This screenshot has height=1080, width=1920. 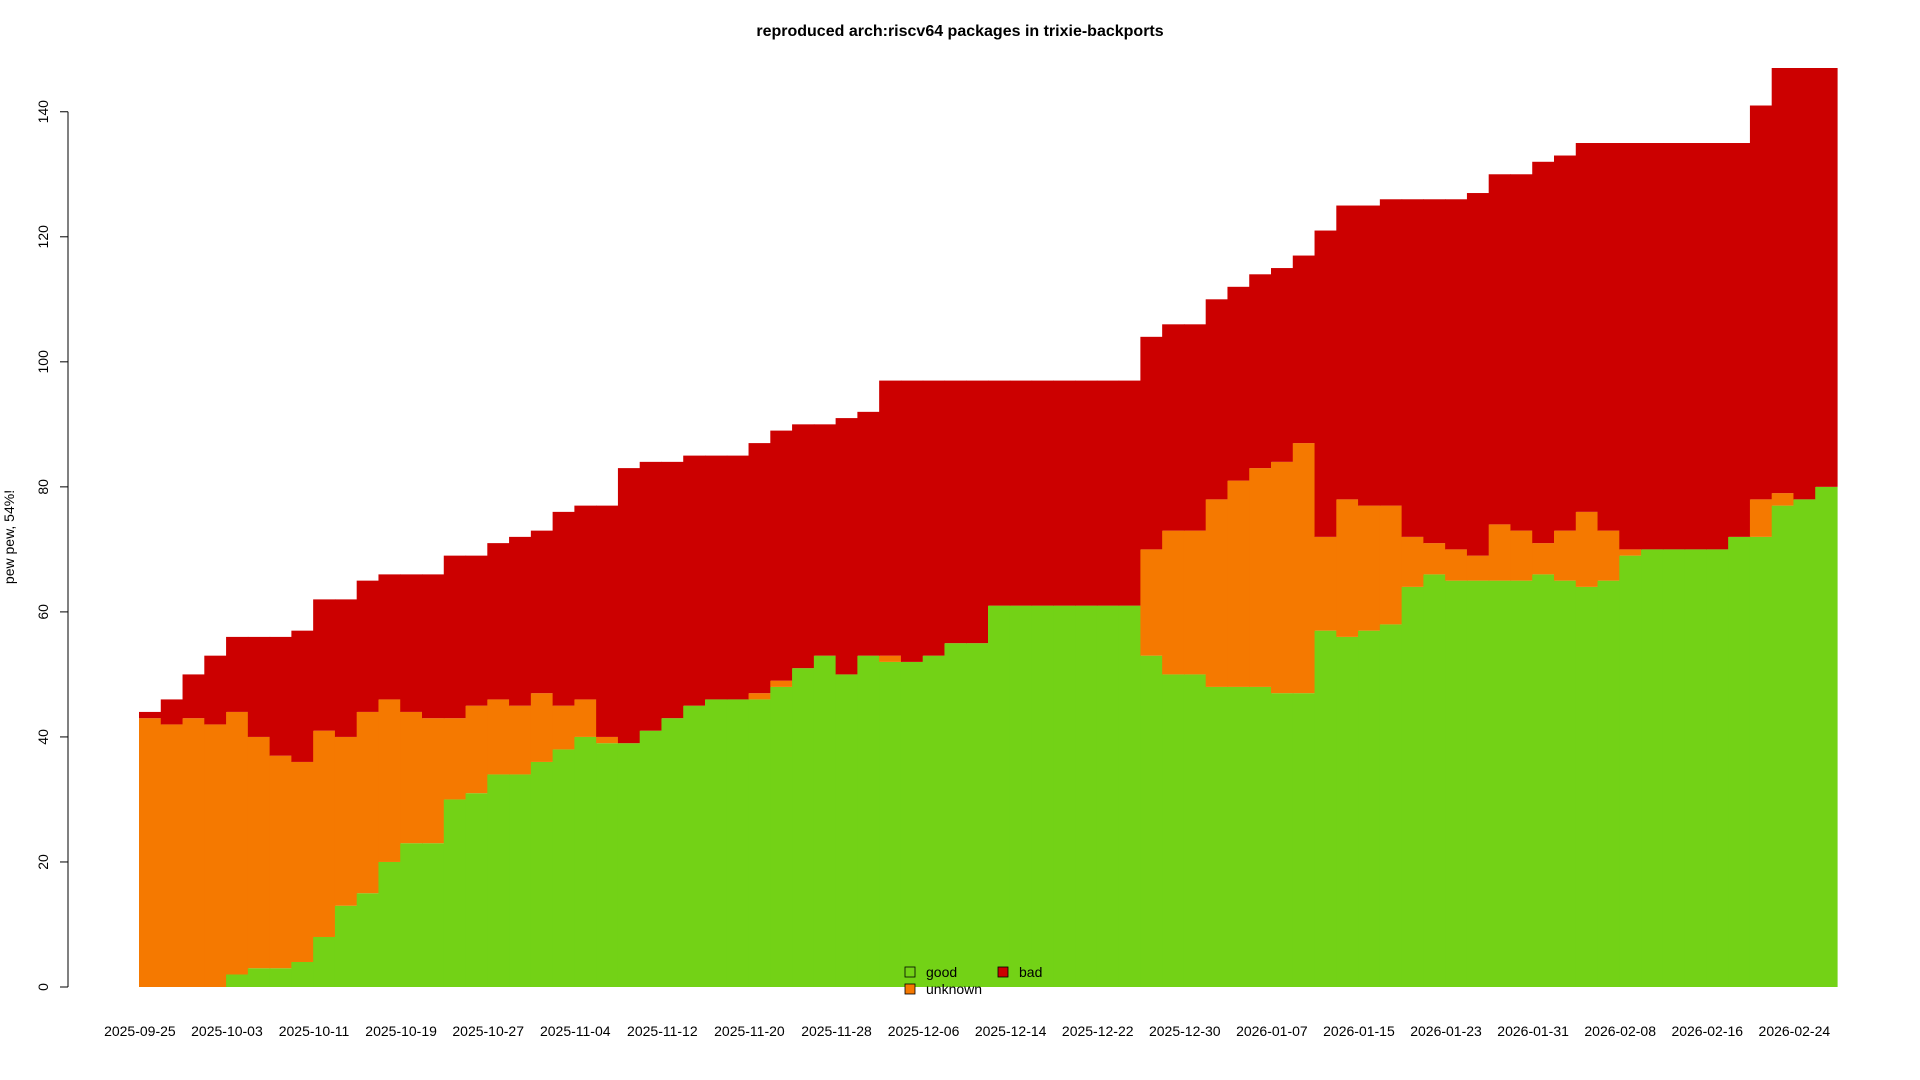 What do you see at coordinates (924, 1031) in the screenshot?
I see `x-tick-label: 2025-12-06` at bounding box center [924, 1031].